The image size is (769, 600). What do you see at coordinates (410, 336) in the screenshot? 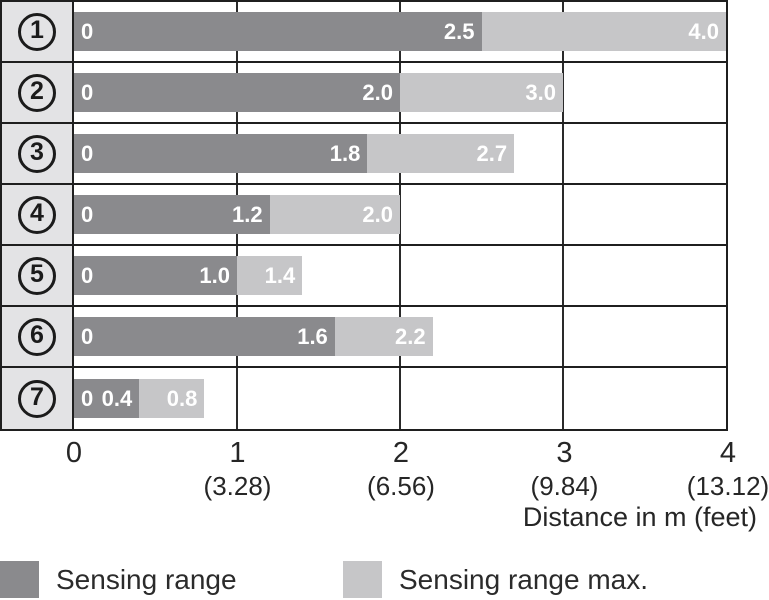
I see `bar-max-label: 2.2` at bounding box center [410, 336].